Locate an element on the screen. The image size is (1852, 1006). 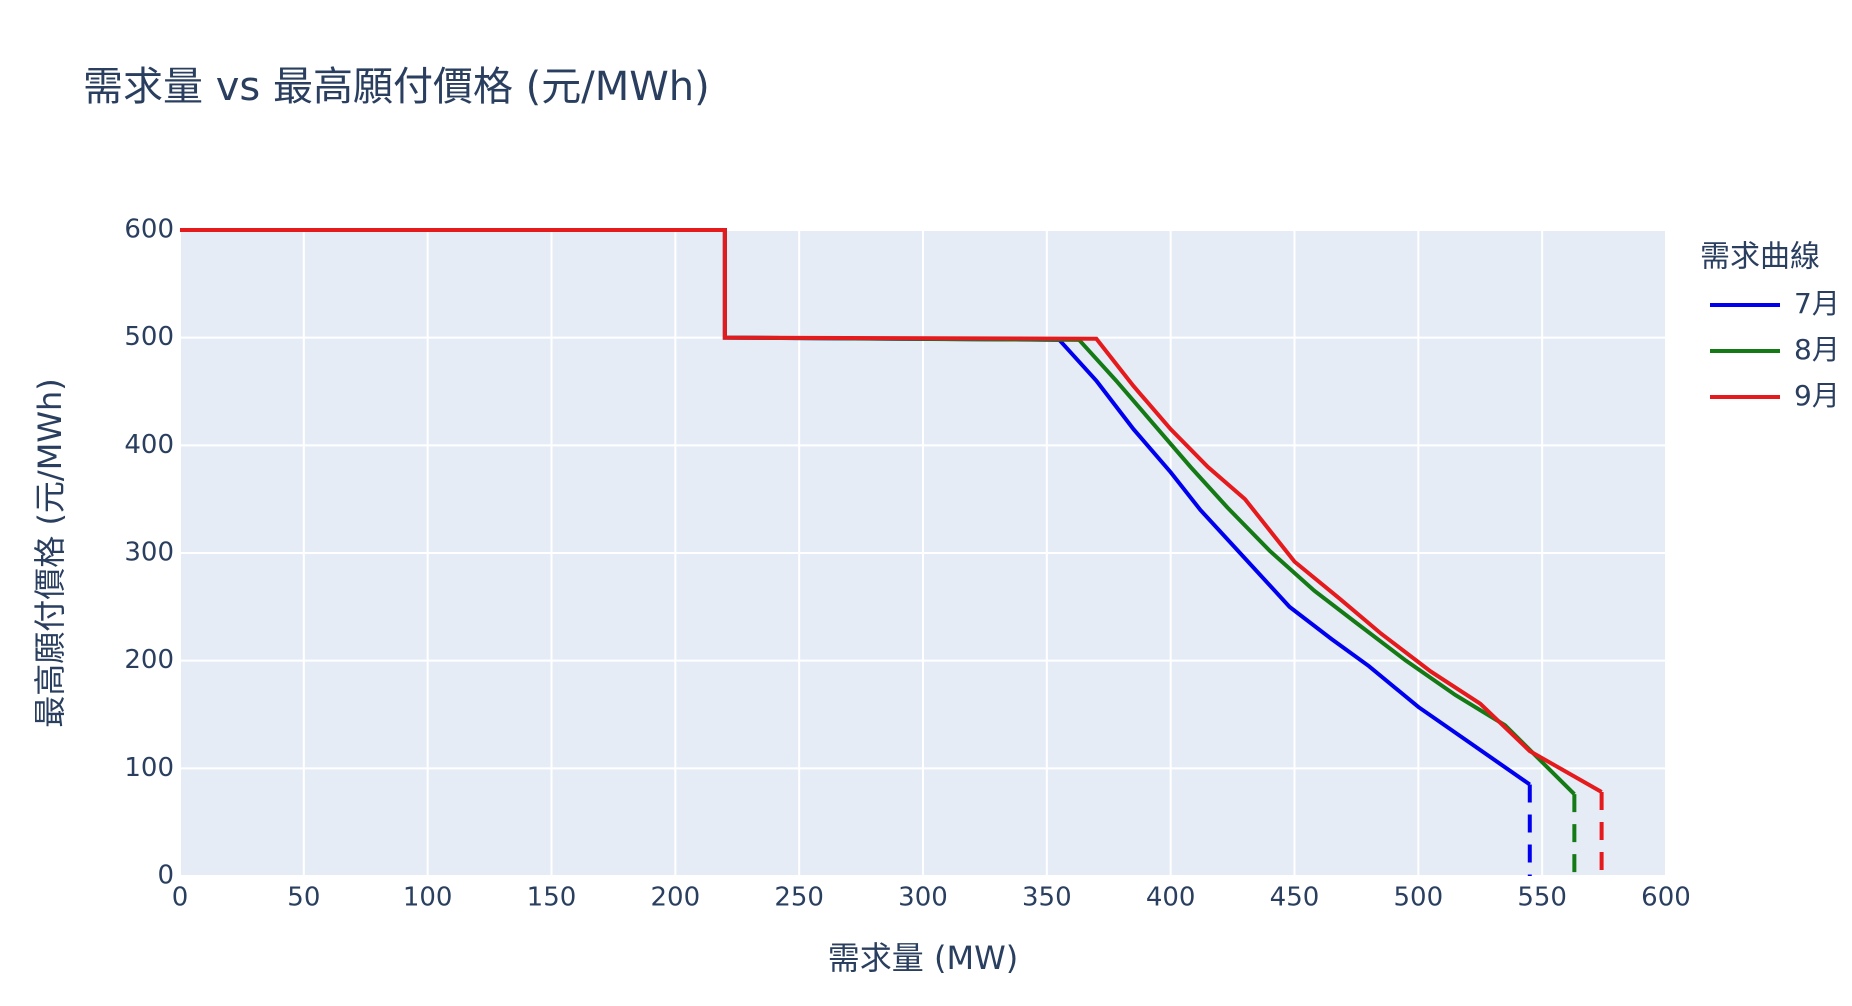
x-tick-label: 250 is located at coordinates (799, 898).